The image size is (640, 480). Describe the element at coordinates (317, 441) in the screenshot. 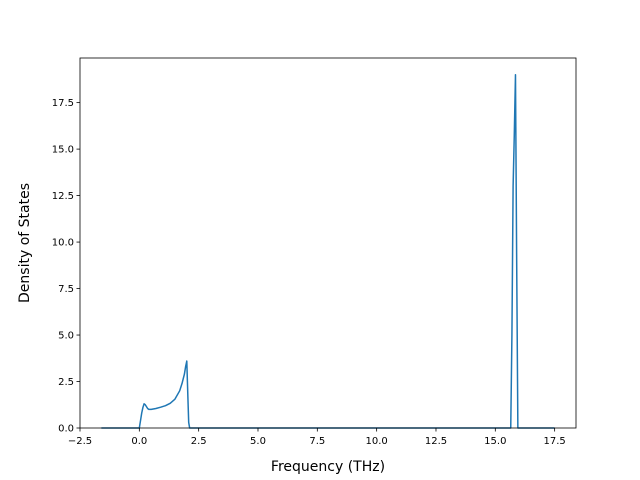

I see `x-tick-label: 7.5` at that location.